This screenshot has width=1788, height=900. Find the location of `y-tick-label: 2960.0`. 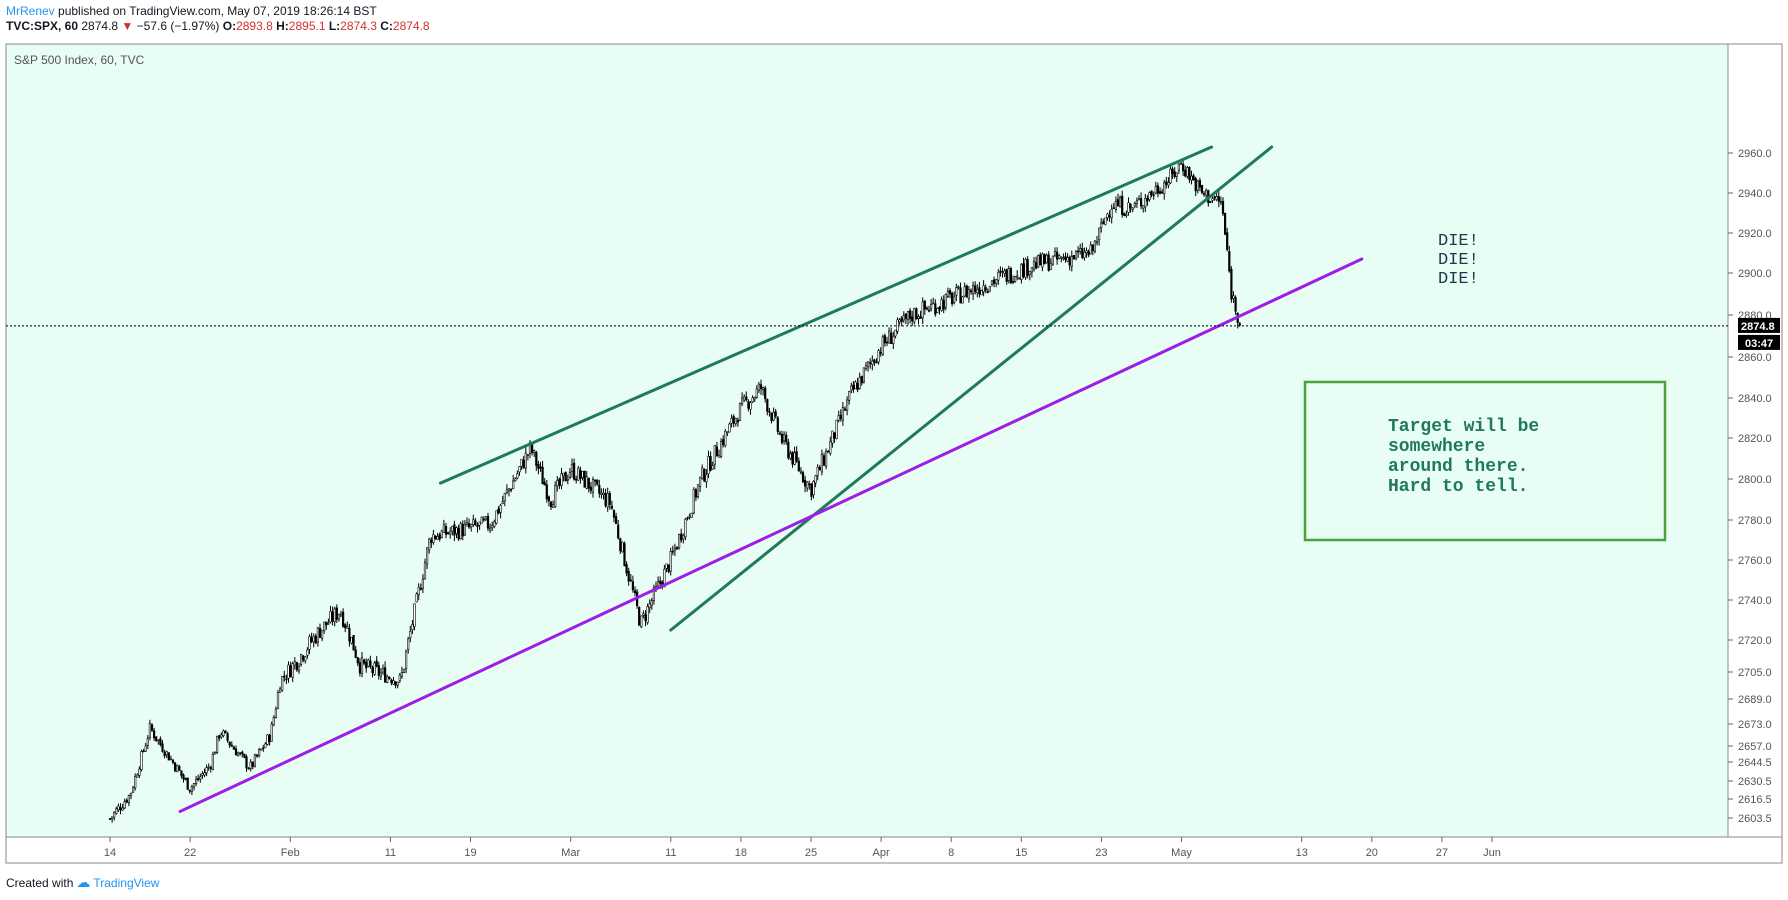

y-tick-label: 2960.0 is located at coordinates (1755, 154).